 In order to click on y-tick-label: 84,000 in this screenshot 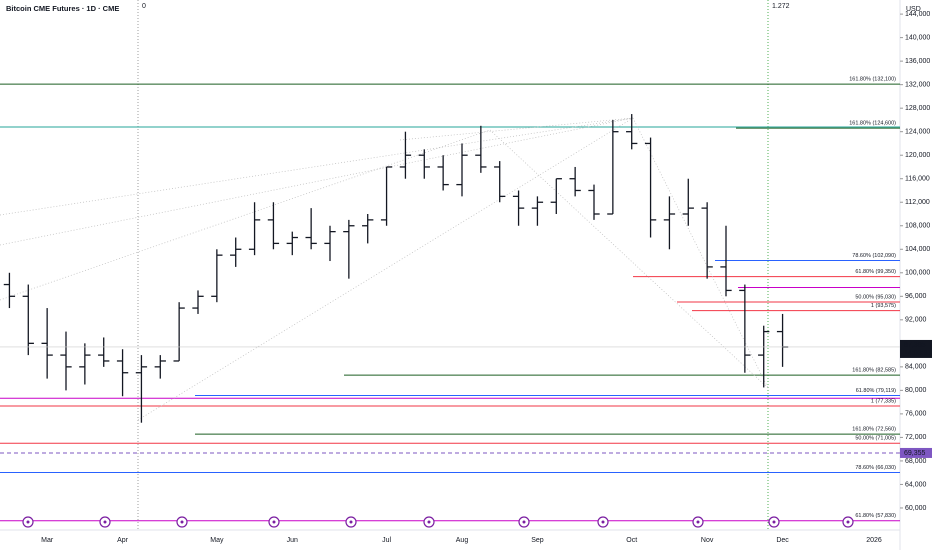, I will do `click(916, 367)`.